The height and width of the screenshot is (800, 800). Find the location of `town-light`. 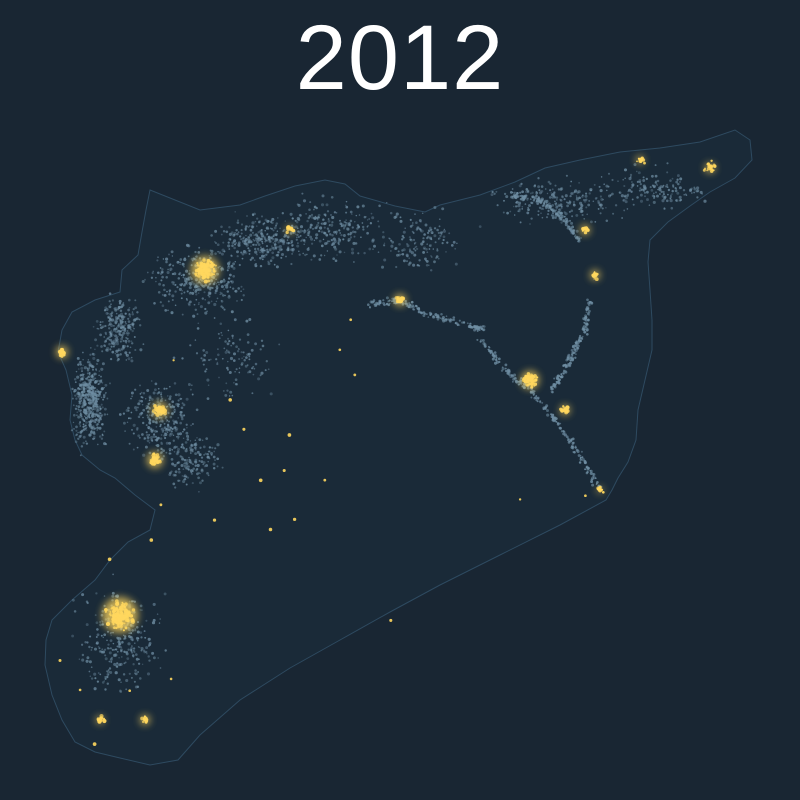

town-light is located at coordinates (289, 435).